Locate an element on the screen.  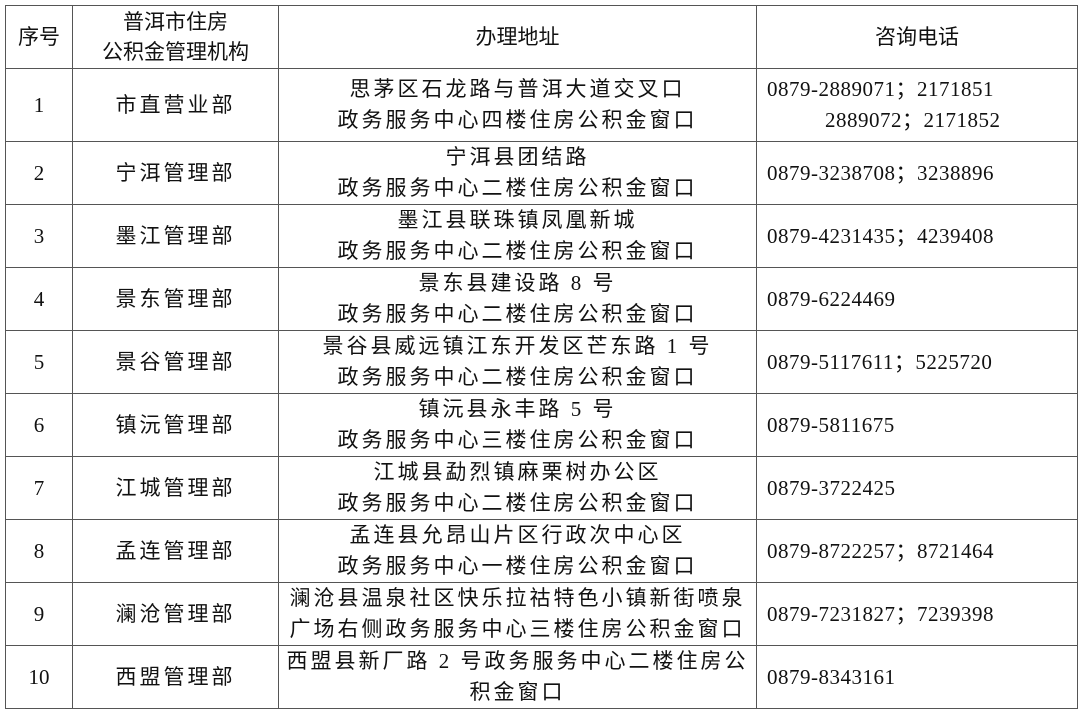
row-agency: 市直营业部 is located at coordinates (175, 105).